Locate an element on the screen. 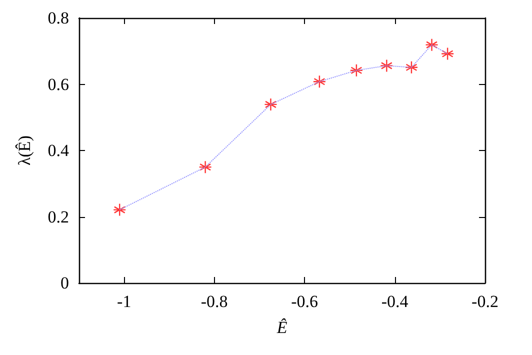 The image size is (532, 355). y-tick-label: 0 is located at coordinates (64, 283).